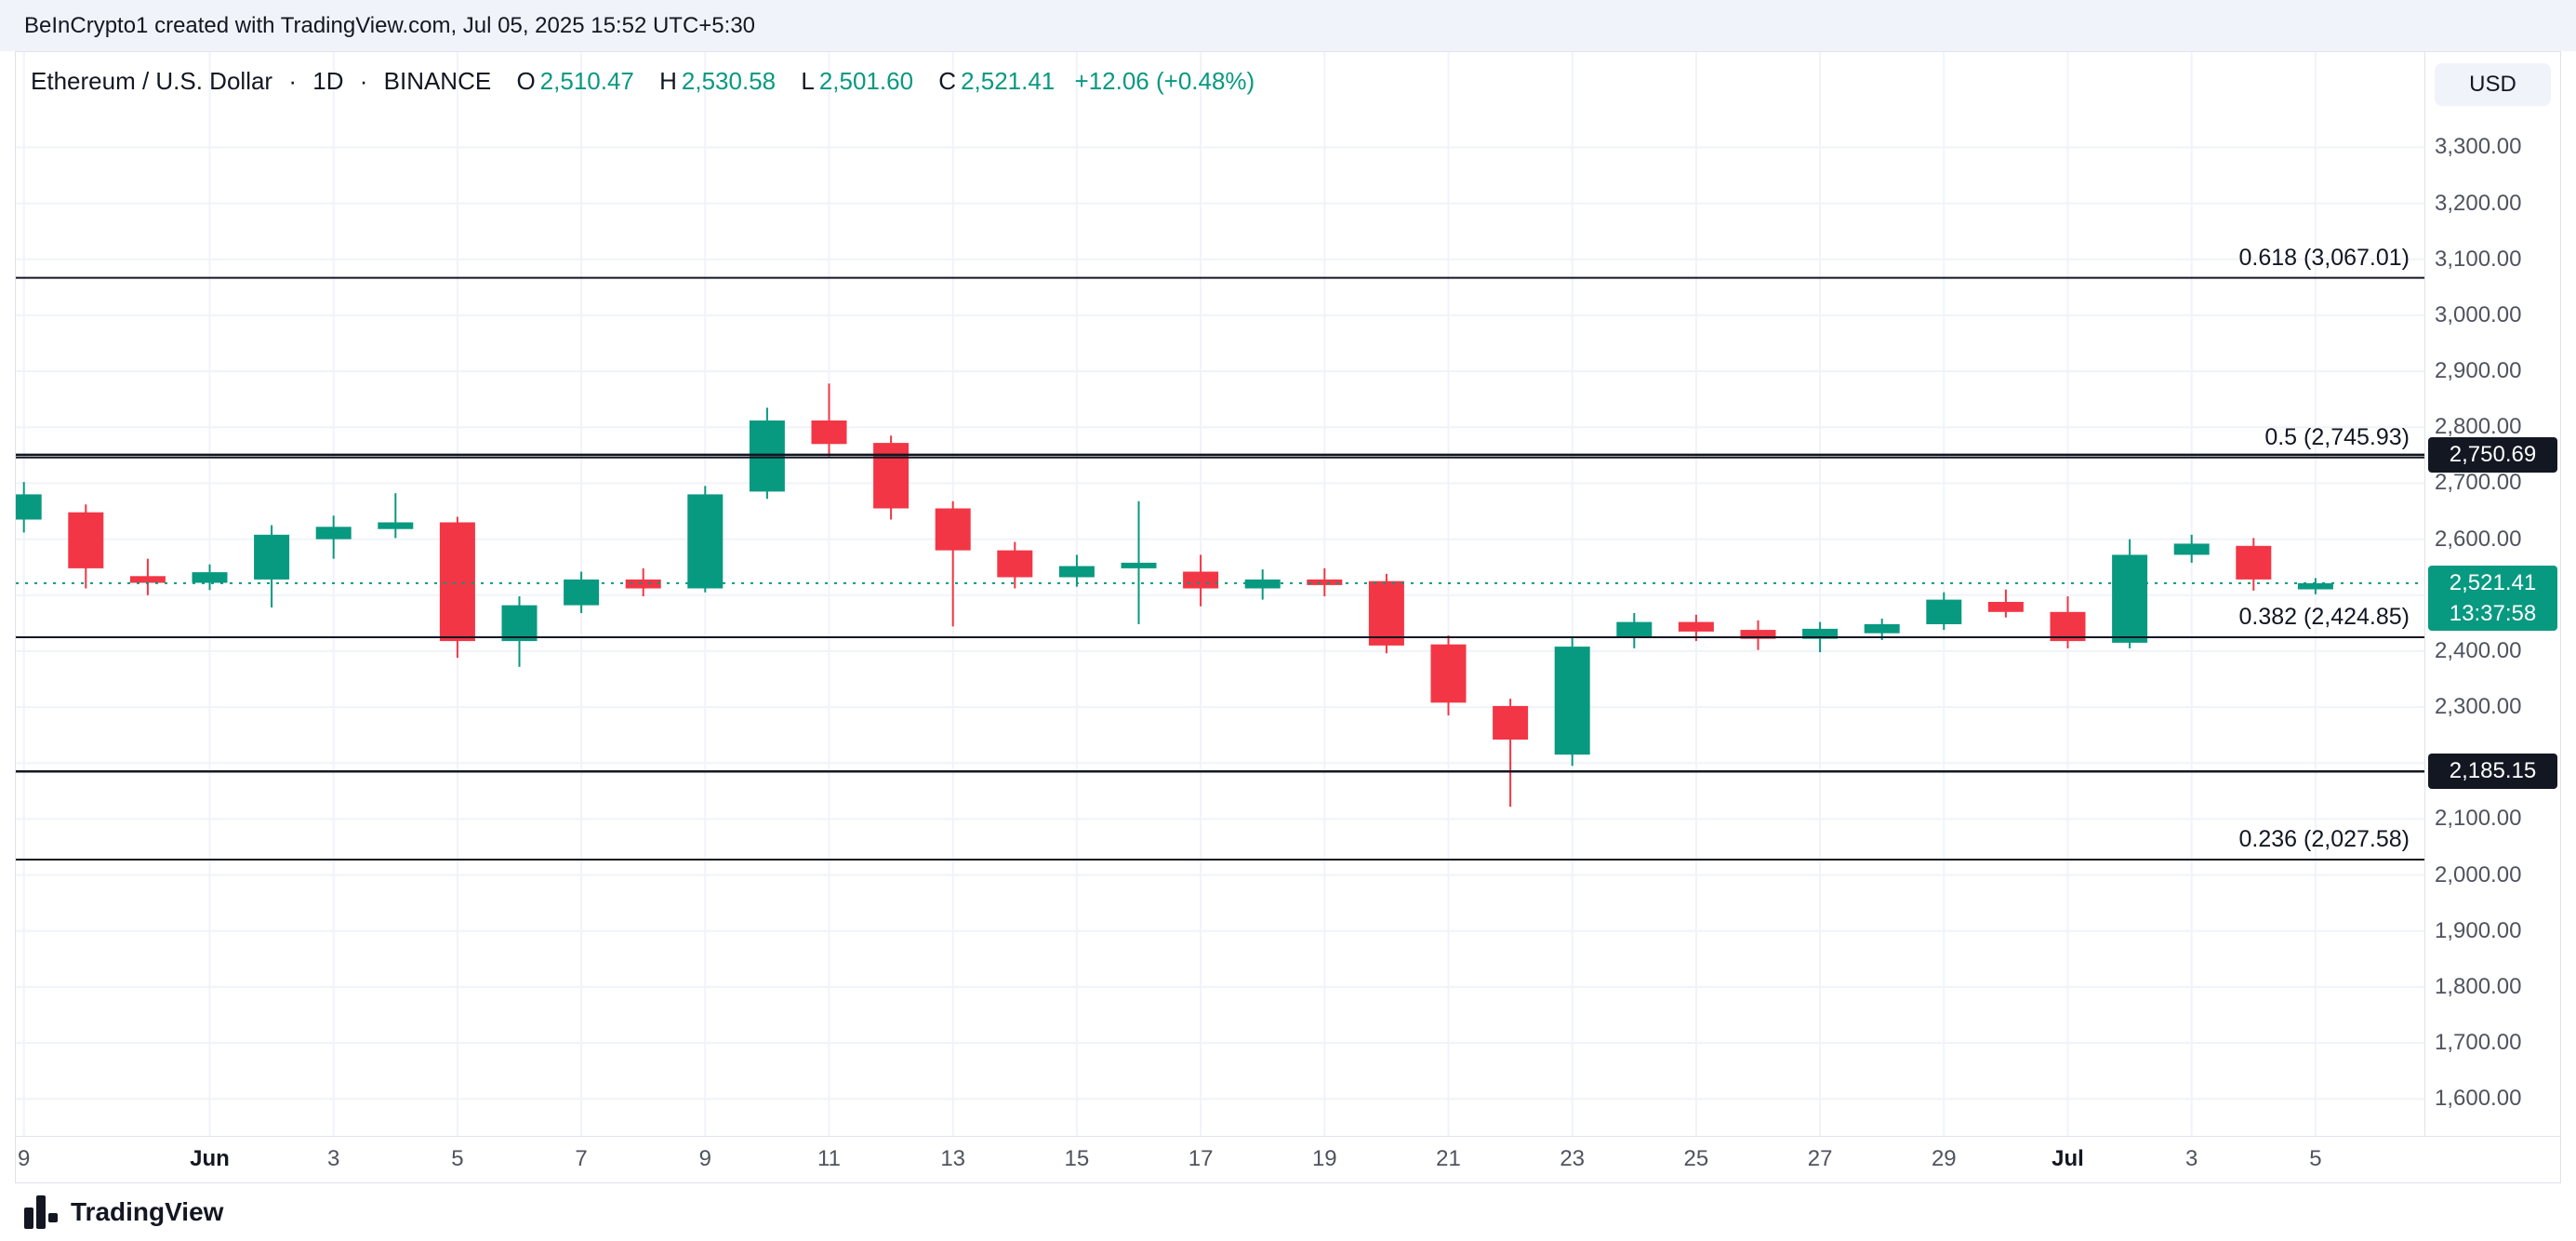 The width and height of the screenshot is (2576, 1241). I want to click on price-tick: 2,600.00, so click(2478, 539).